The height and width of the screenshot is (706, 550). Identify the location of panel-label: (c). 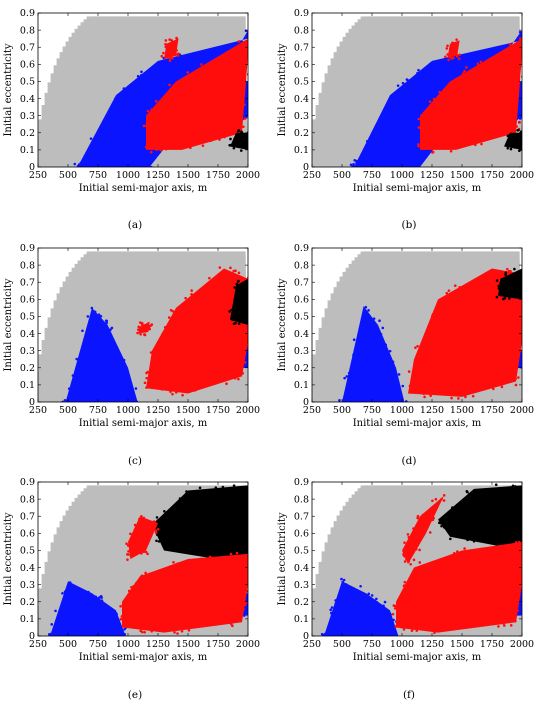
(135, 461).